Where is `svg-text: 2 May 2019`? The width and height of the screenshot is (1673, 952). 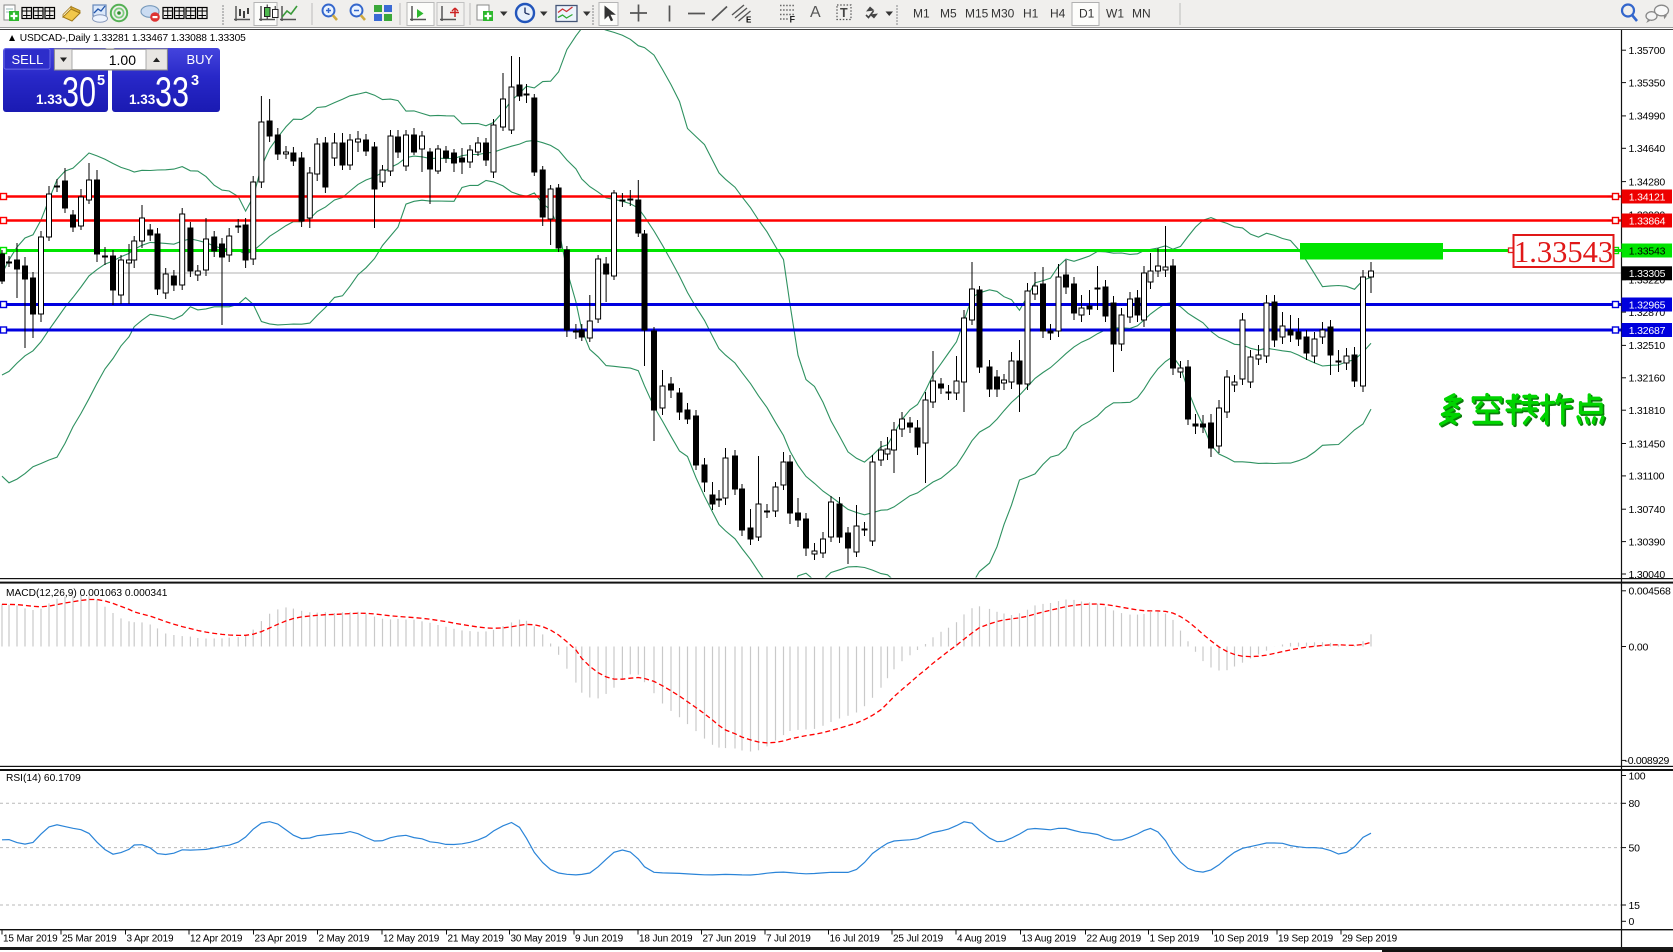 svg-text: 2 May 2019 is located at coordinates (344, 939).